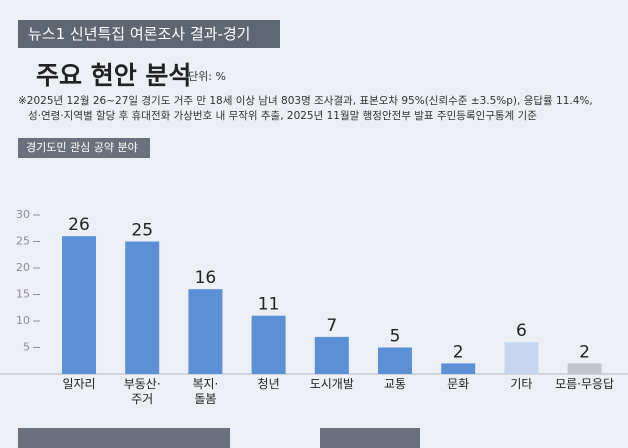  I want to click on value-label: 25, so click(142, 231).